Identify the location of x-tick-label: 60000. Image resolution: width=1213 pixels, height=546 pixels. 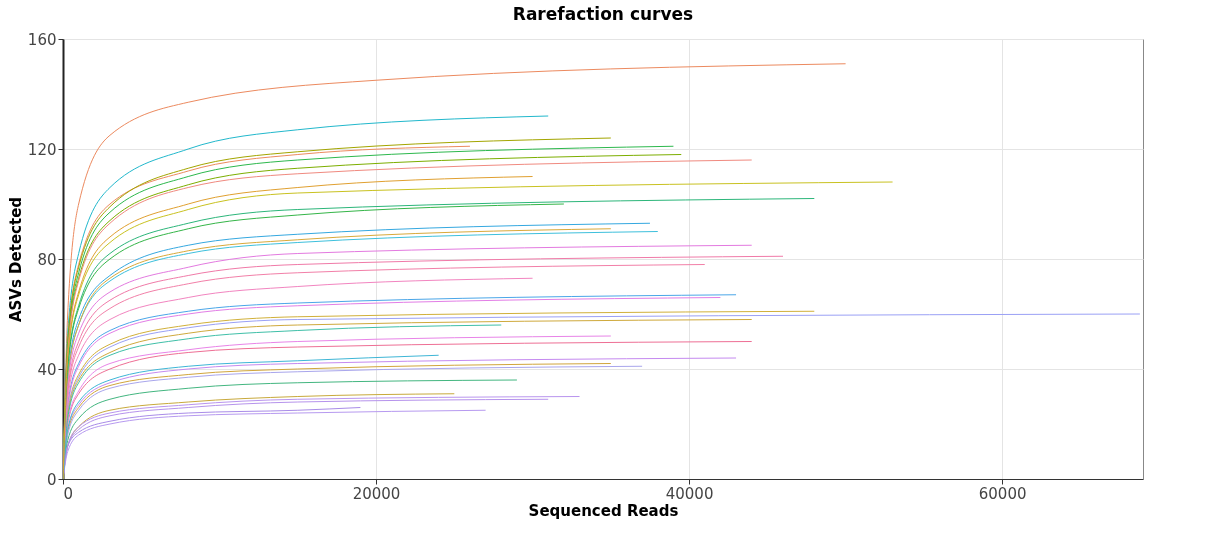
(1002, 493).